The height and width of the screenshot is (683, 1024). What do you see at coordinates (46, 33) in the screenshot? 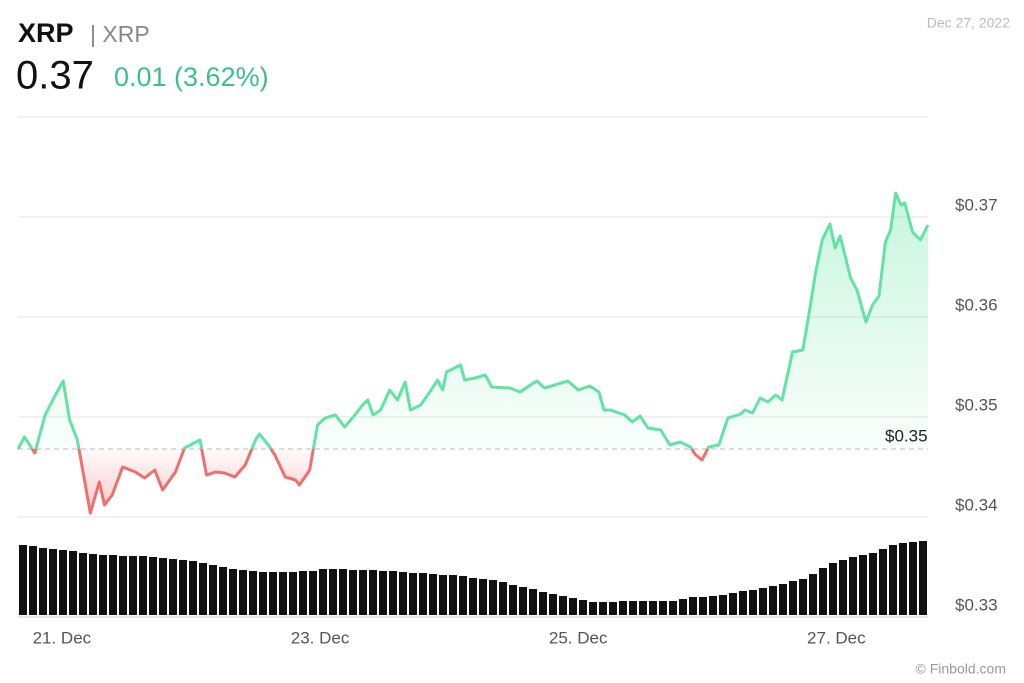
I see `chart-title: XRP` at bounding box center [46, 33].